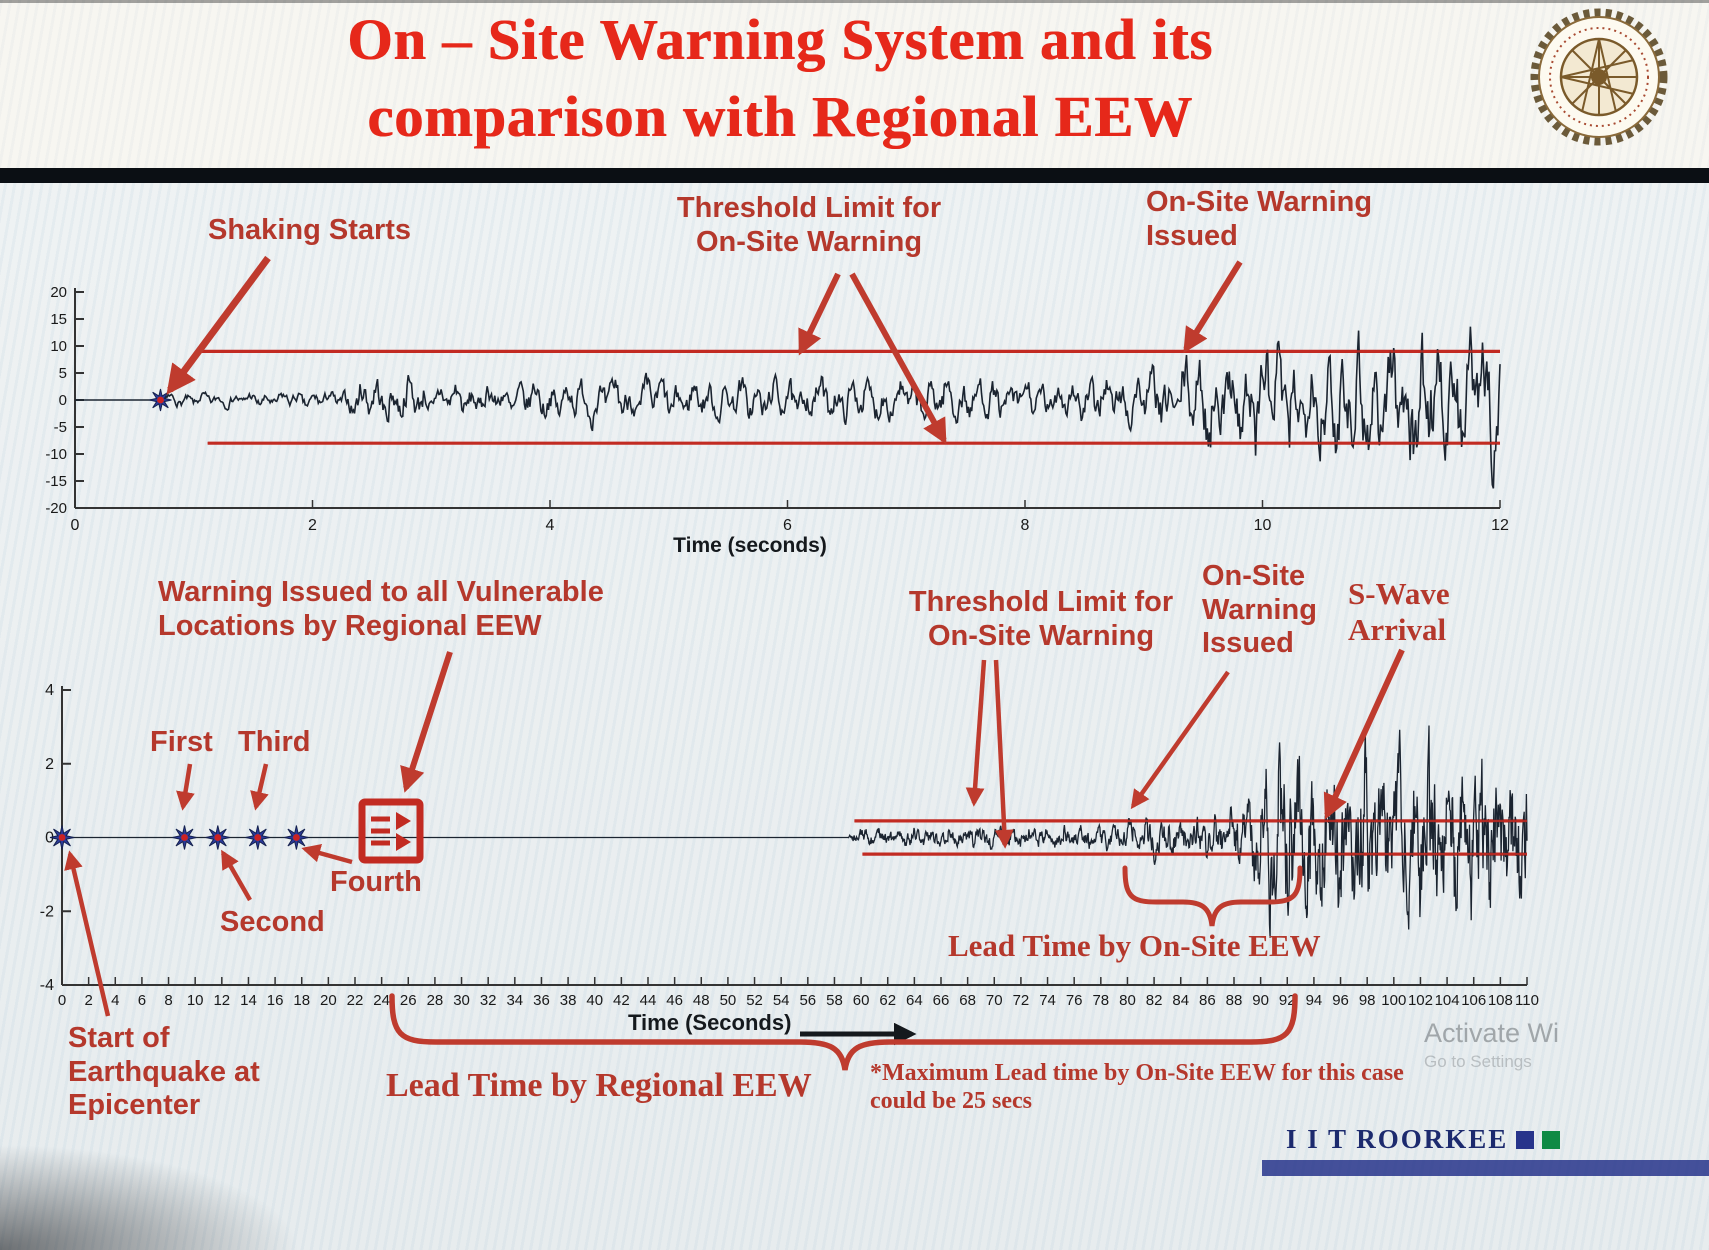 The height and width of the screenshot is (1250, 1709). Describe the element at coordinates (514, 1000) in the screenshot. I see `x-tick-label: 34` at that location.